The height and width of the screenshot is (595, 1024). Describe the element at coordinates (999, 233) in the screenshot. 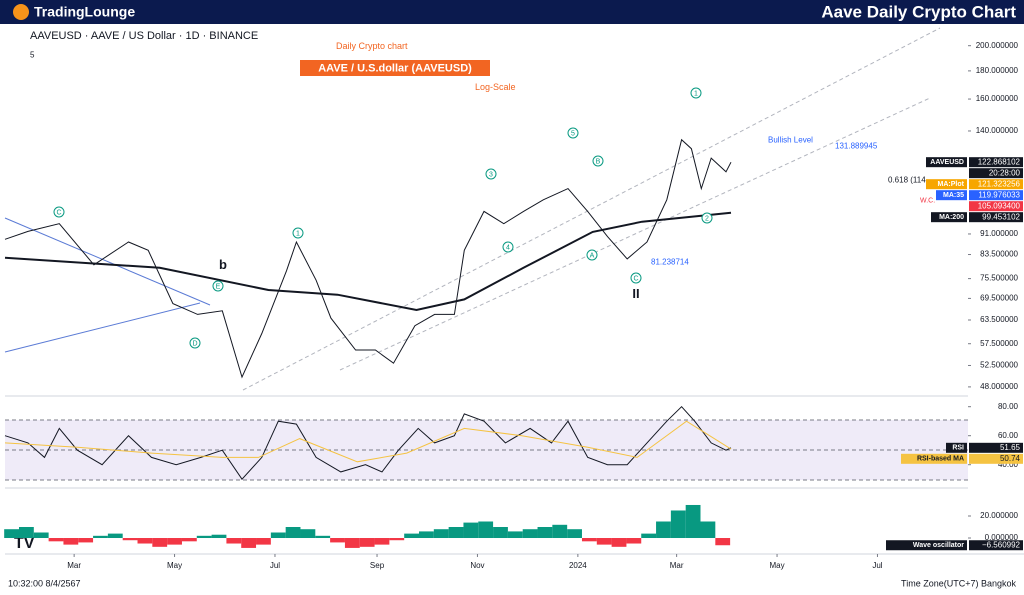

I see `y-tick-label: 91.000000` at that location.